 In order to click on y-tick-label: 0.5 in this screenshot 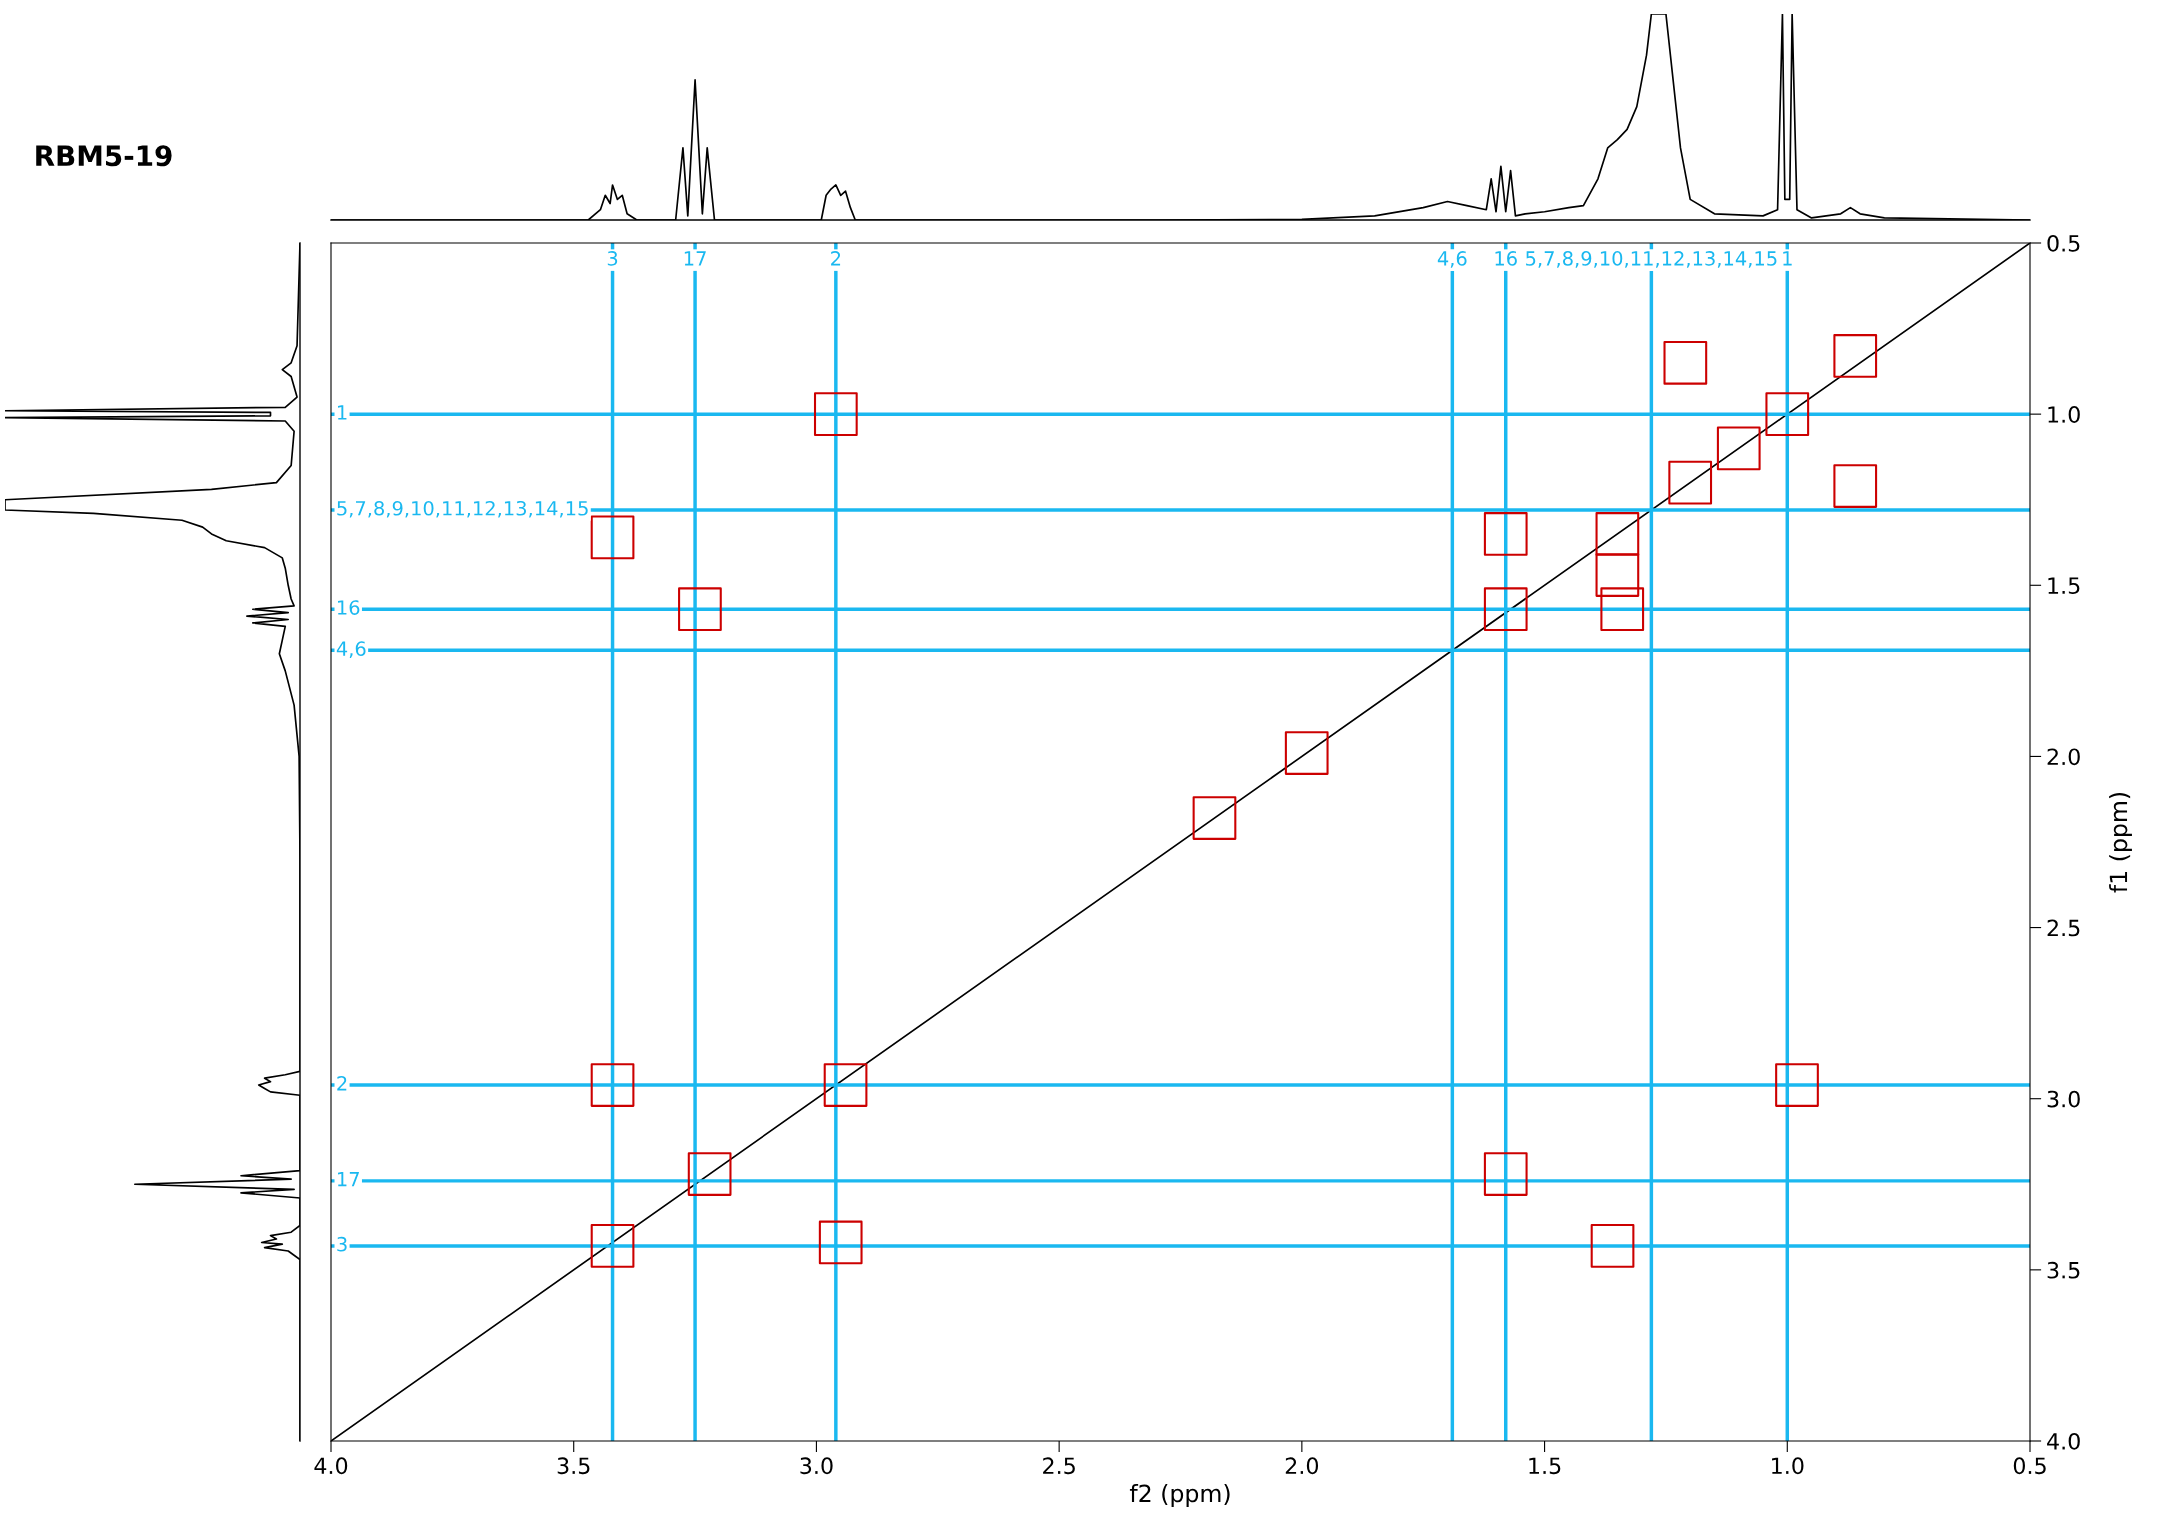, I will do `click(2063, 243)`.